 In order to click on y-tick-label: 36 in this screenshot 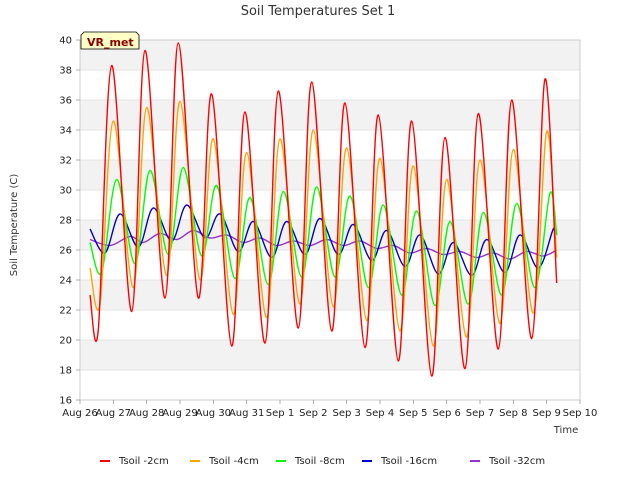, I will do `click(65, 101)`.